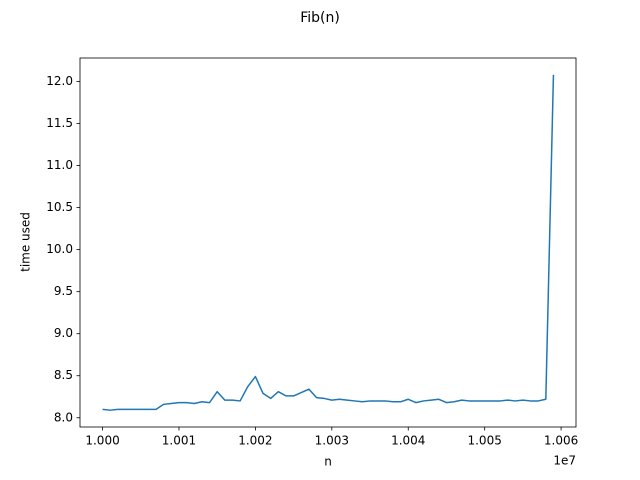 The image size is (640, 480). What do you see at coordinates (59, 249) in the screenshot?
I see `y-tick-label: 10.0` at bounding box center [59, 249].